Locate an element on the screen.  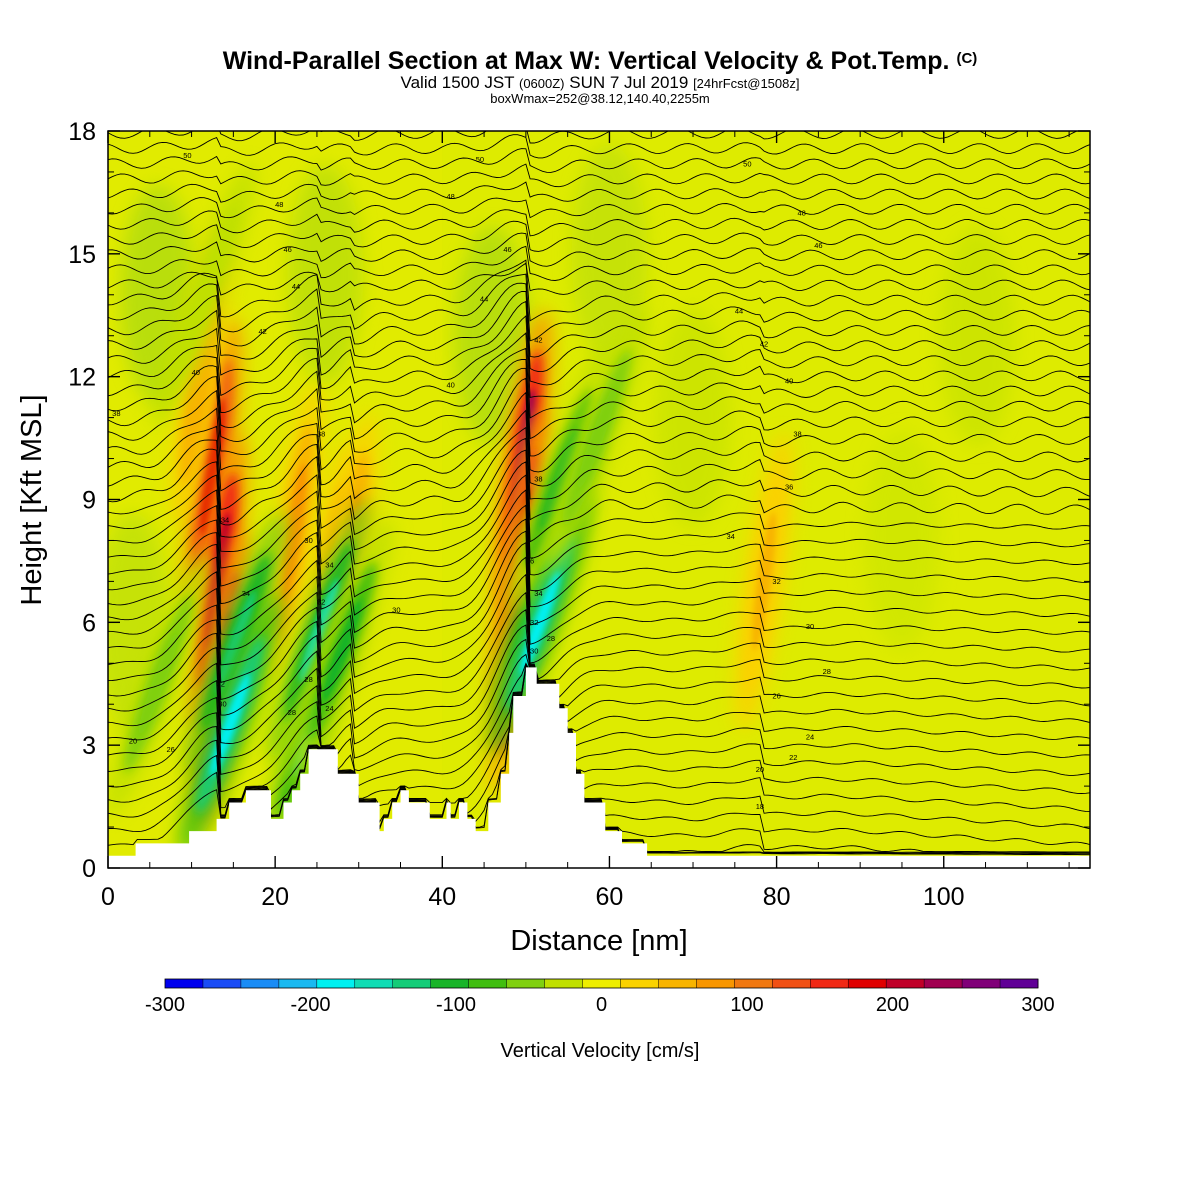
colorbar-tick-label: -100 is located at coordinates (456, 1005).